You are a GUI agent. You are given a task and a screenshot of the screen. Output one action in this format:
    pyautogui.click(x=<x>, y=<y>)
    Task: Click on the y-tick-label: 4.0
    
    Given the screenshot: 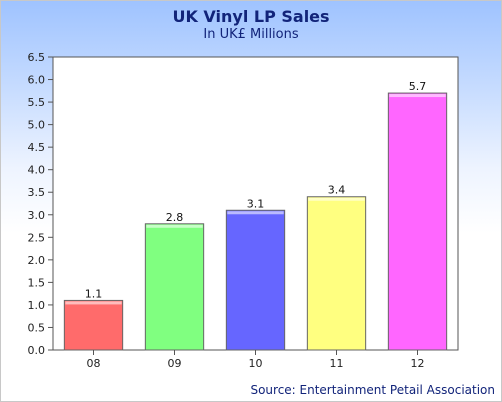 What is the action you would take?
    pyautogui.click(x=37, y=170)
    